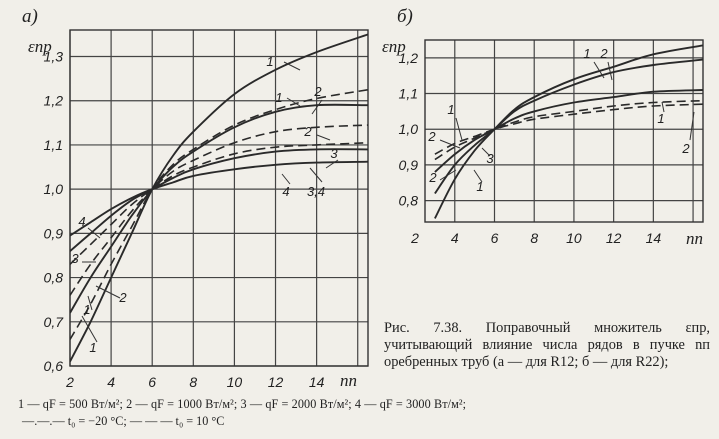 This screenshot has width=719, height=439. I want to click on series-line-1-dashed, so click(568, 130).